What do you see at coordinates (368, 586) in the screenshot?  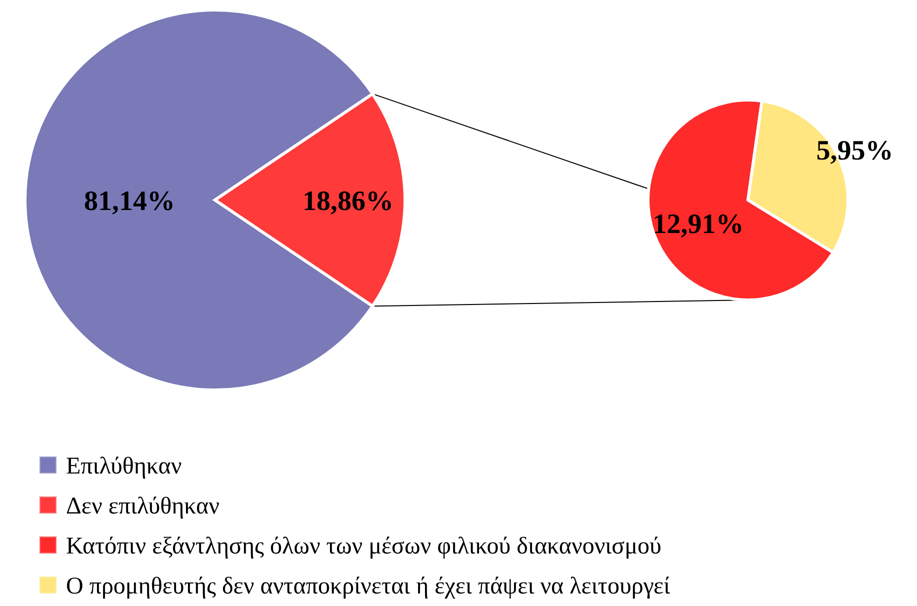 I see `legend-label: Ο προμηθευτής δεν ανταποκρίνεται ή έχει πάψει να λειτουργεί` at bounding box center [368, 586].